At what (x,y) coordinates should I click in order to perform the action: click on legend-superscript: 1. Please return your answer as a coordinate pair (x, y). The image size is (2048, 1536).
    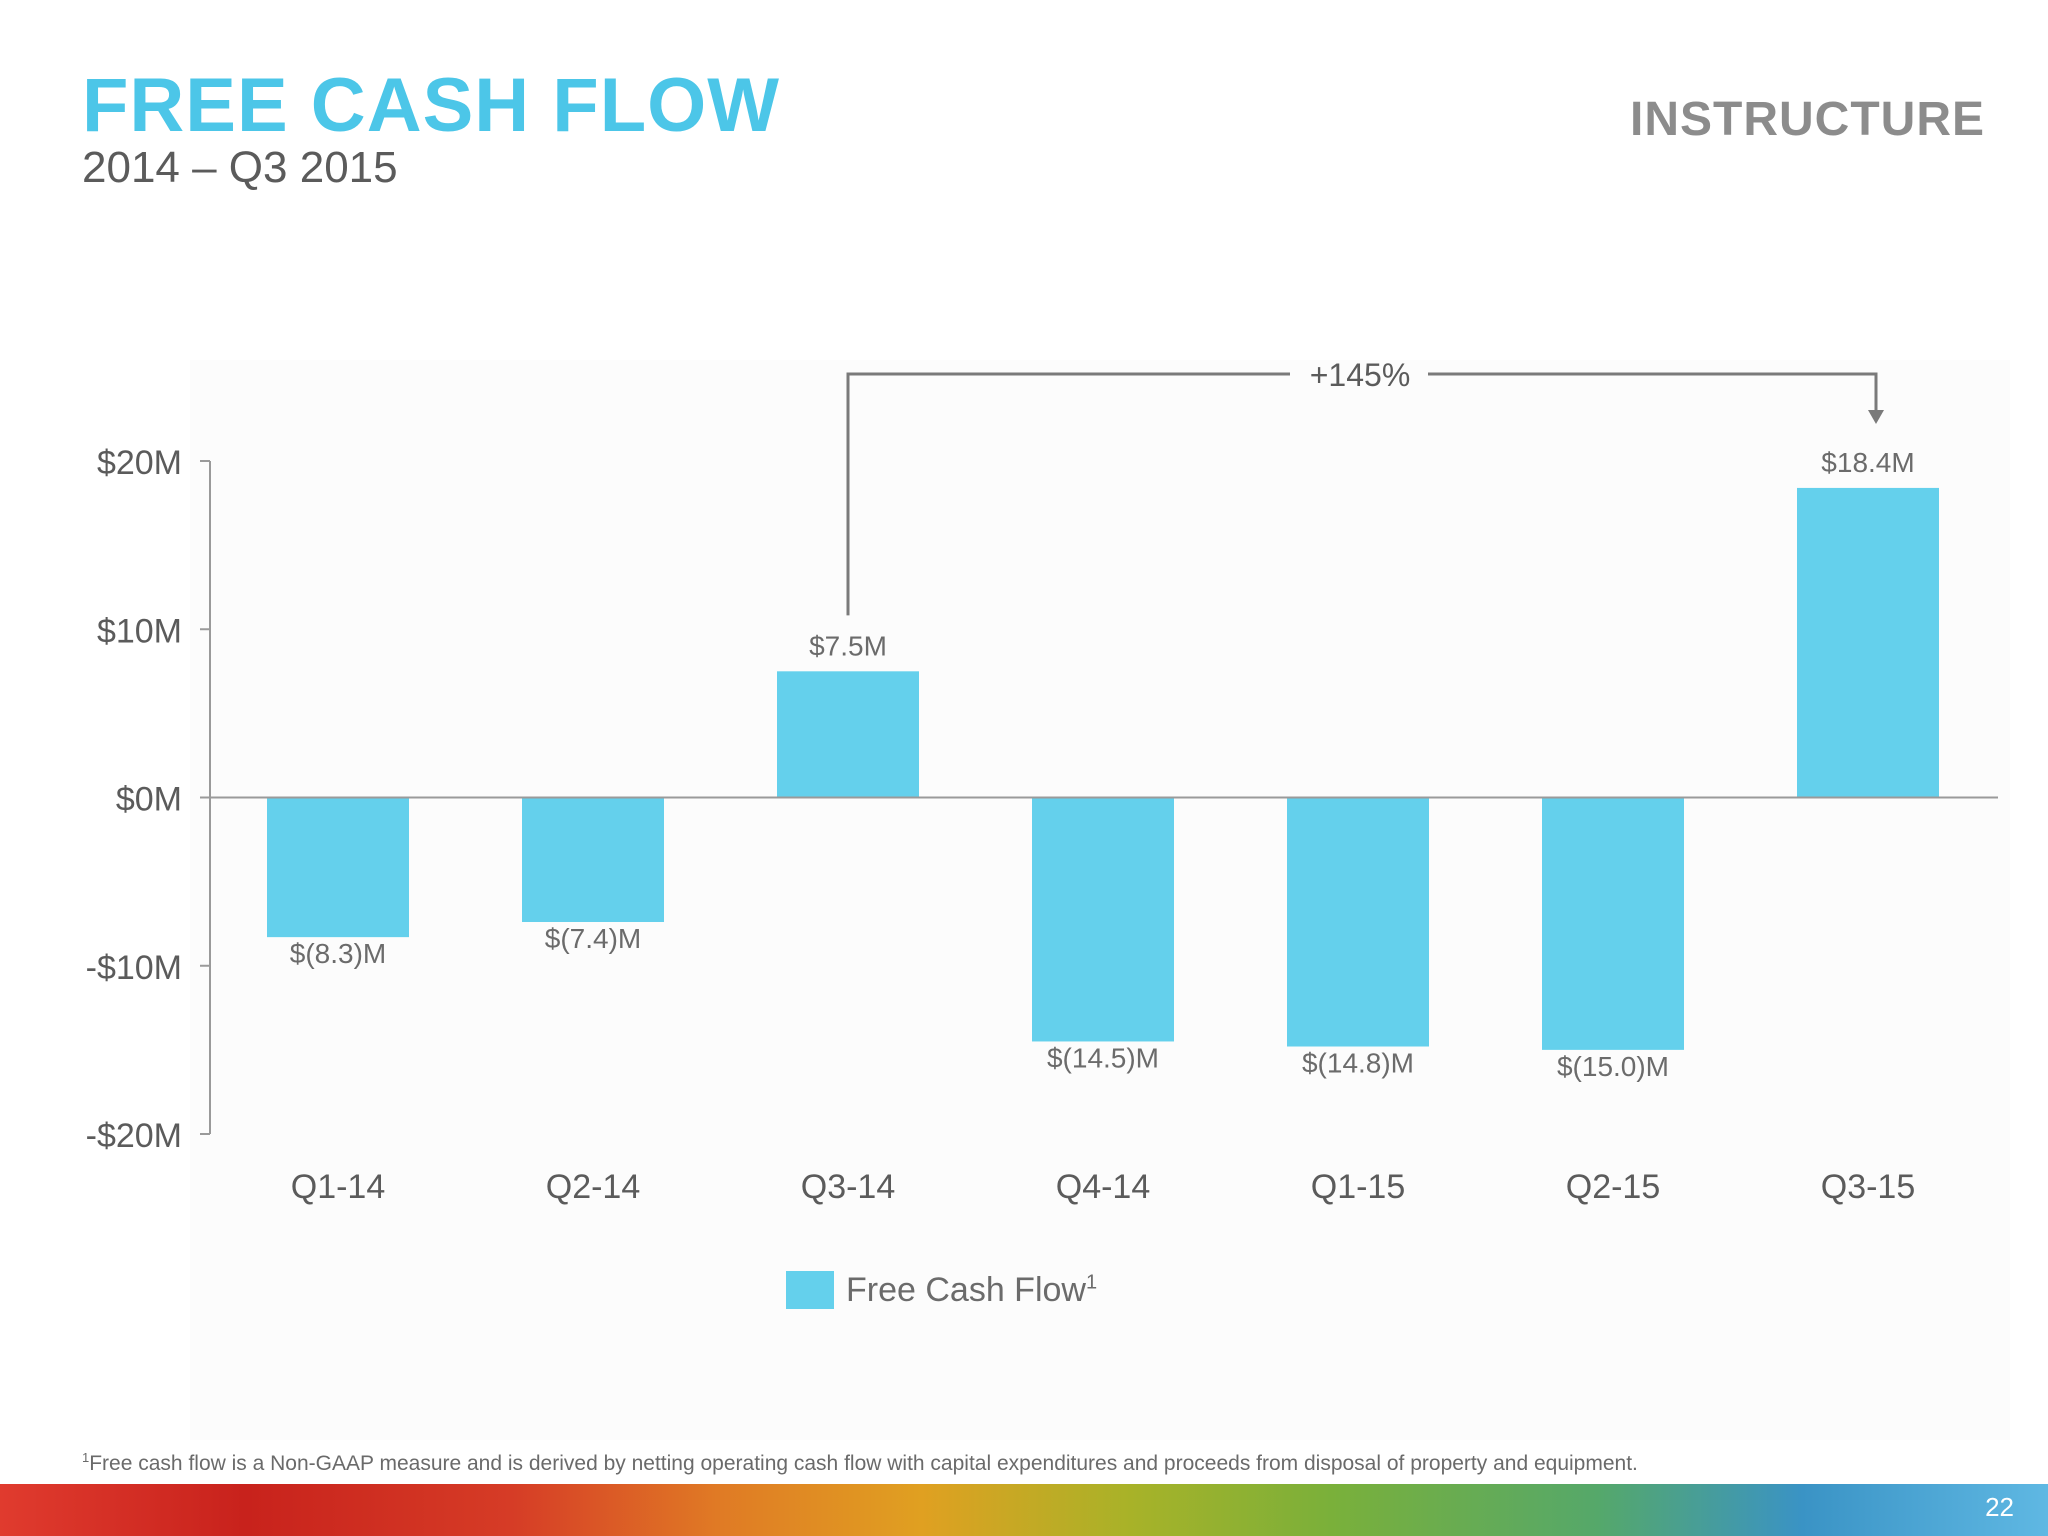
    Looking at the image, I should click on (1091, 1282).